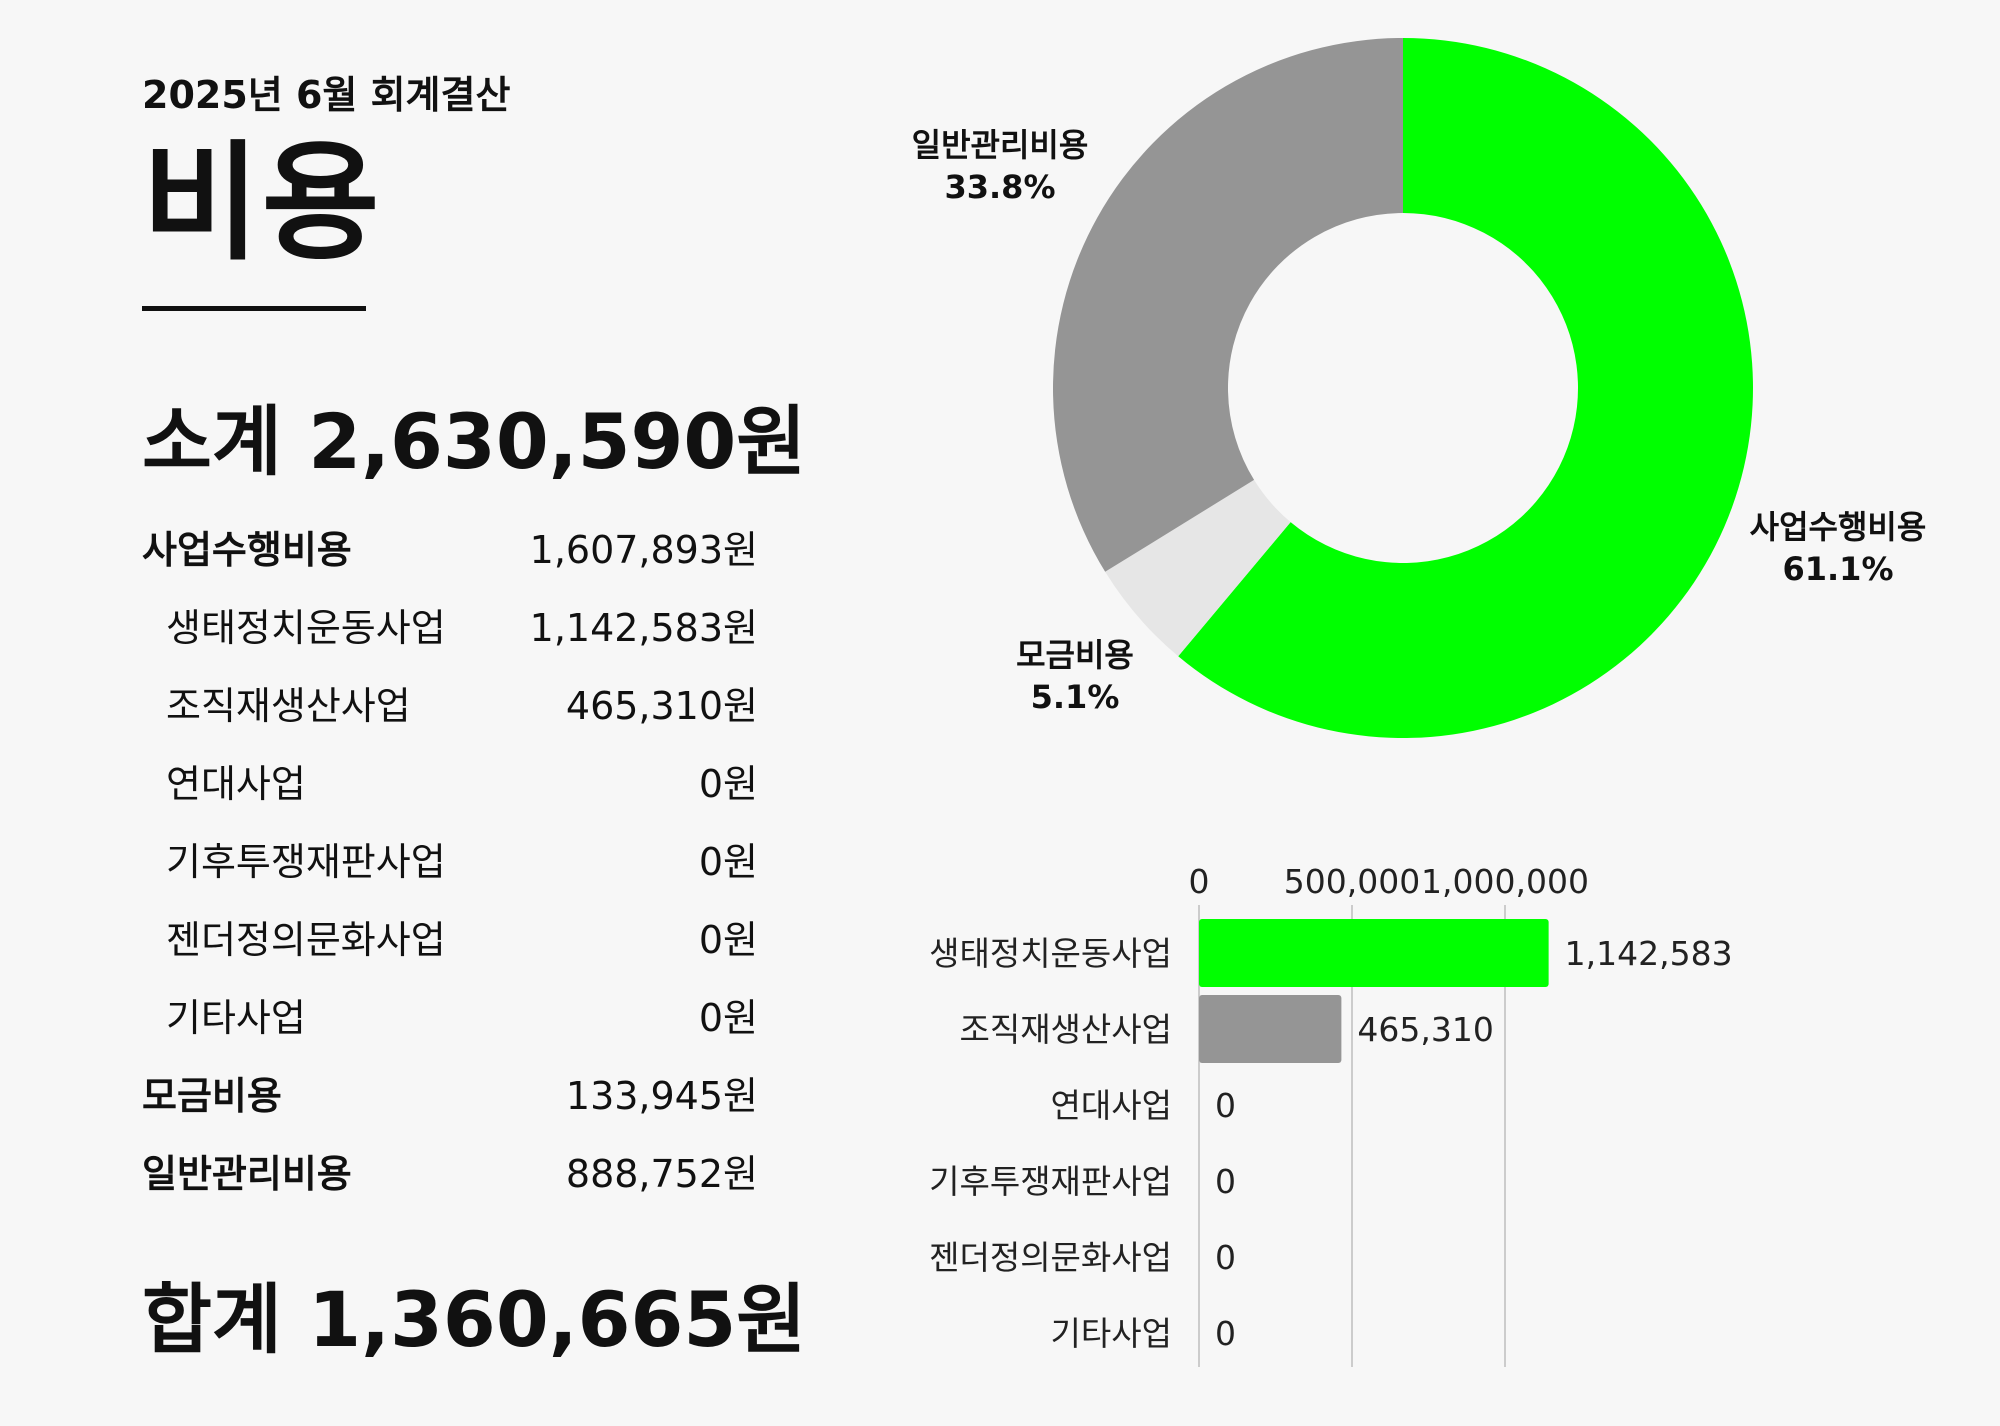 This screenshot has height=1426, width=2000. I want to click on bar-category-label: 연대사업, so click(1111, 1105).